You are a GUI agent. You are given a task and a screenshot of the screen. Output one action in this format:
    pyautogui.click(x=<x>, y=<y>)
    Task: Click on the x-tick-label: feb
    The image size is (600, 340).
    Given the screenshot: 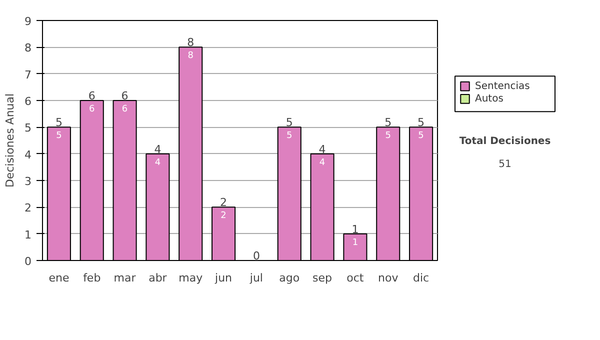 What is the action you would take?
    pyautogui.click(x=92, y=278)
    